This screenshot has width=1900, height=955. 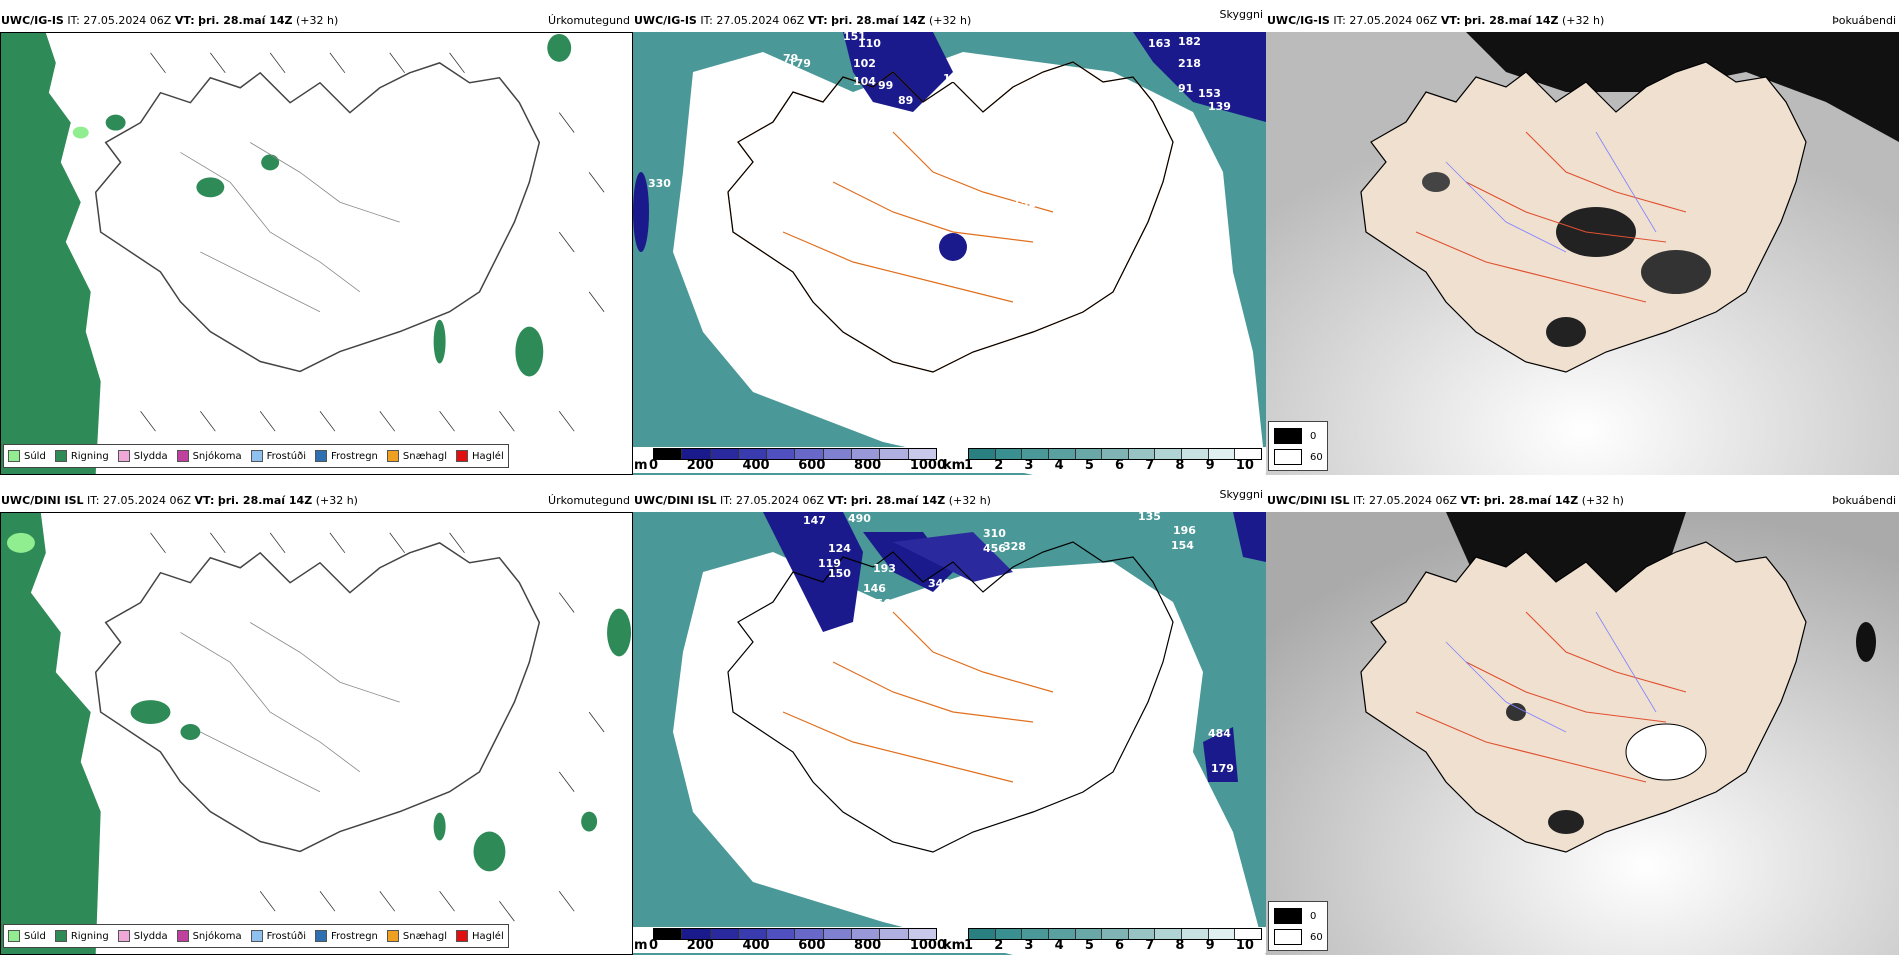 What do you see at coordinates (839, 573) in the screenshot?
I see `cloud-base-label: 150` at bounding box center [839, 573].